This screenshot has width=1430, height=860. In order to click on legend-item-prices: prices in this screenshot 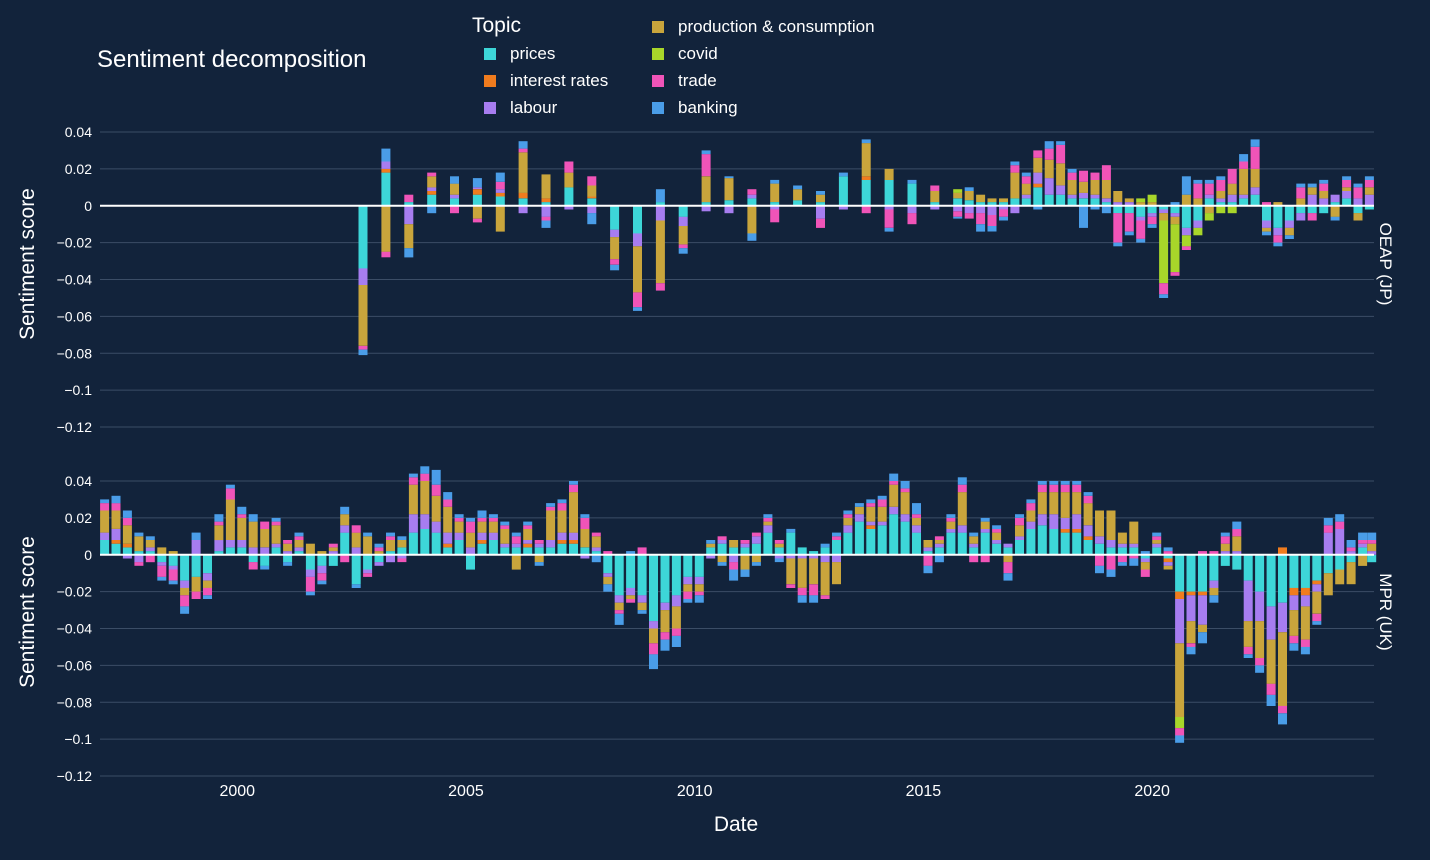, I will do `click(519, 54)`.